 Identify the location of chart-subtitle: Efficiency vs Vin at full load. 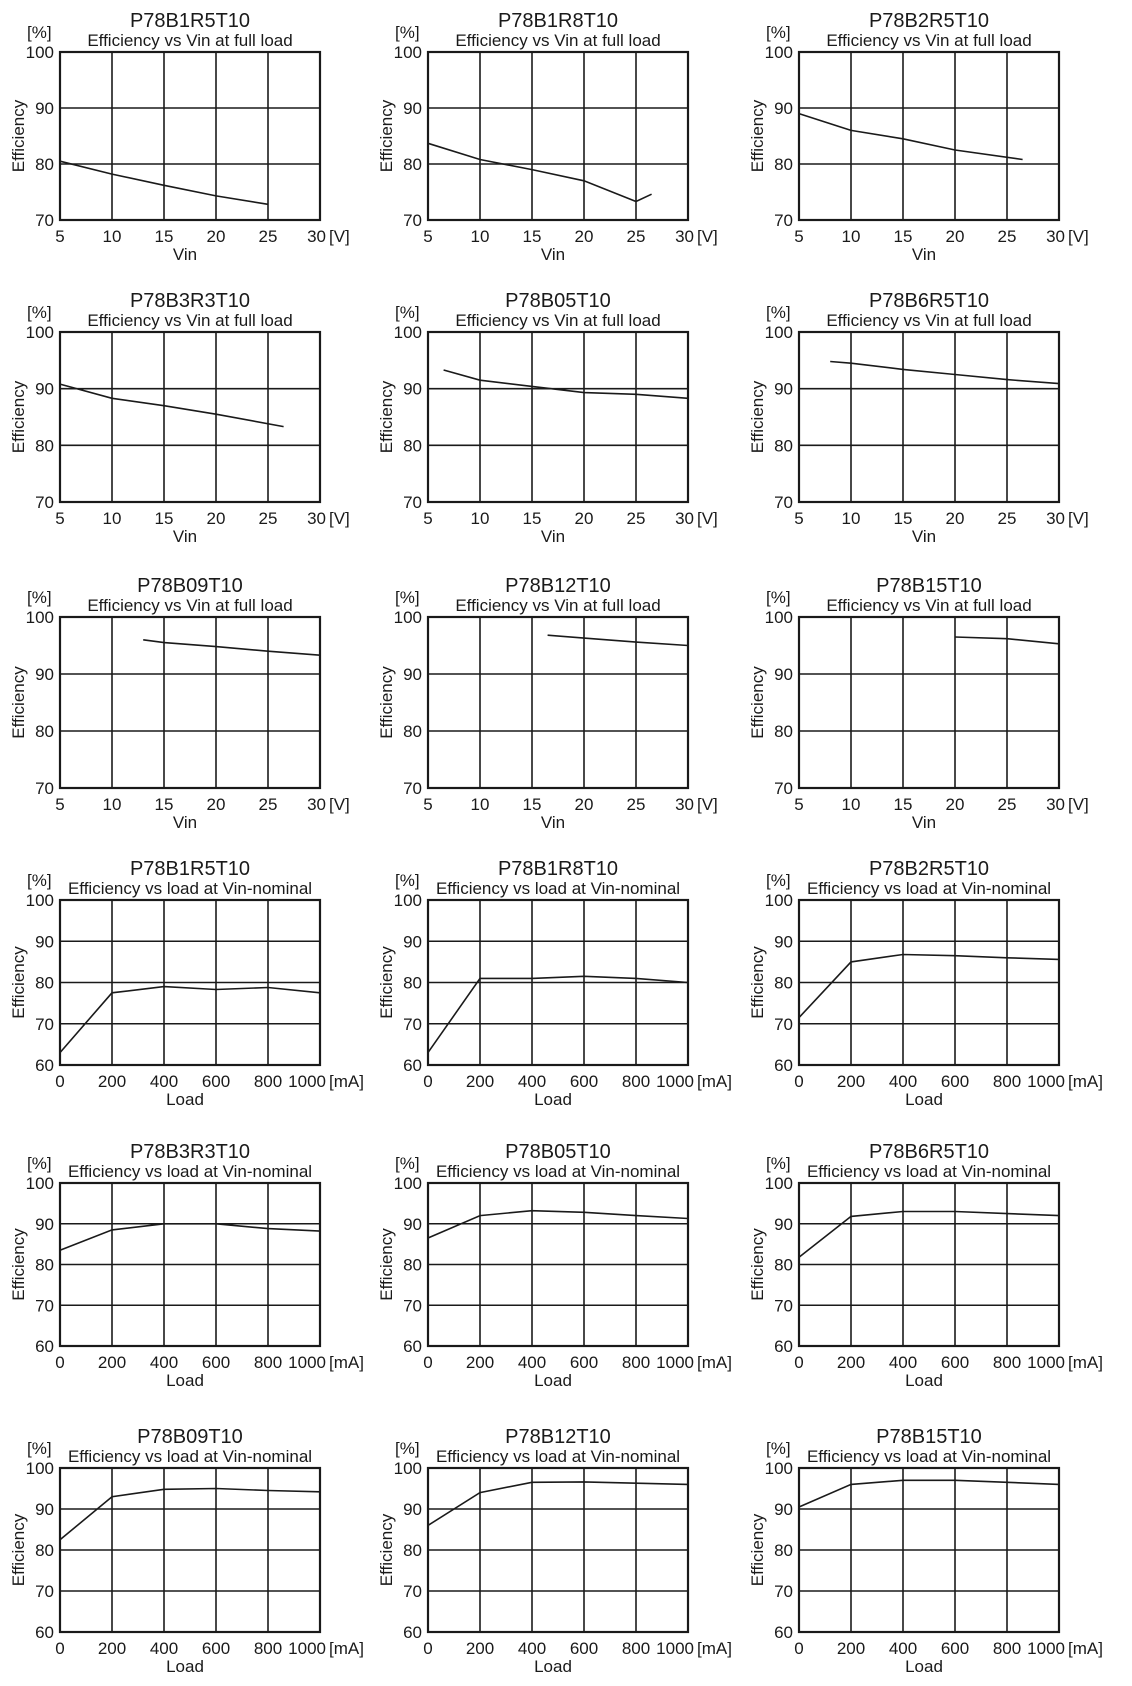
(189, 40).